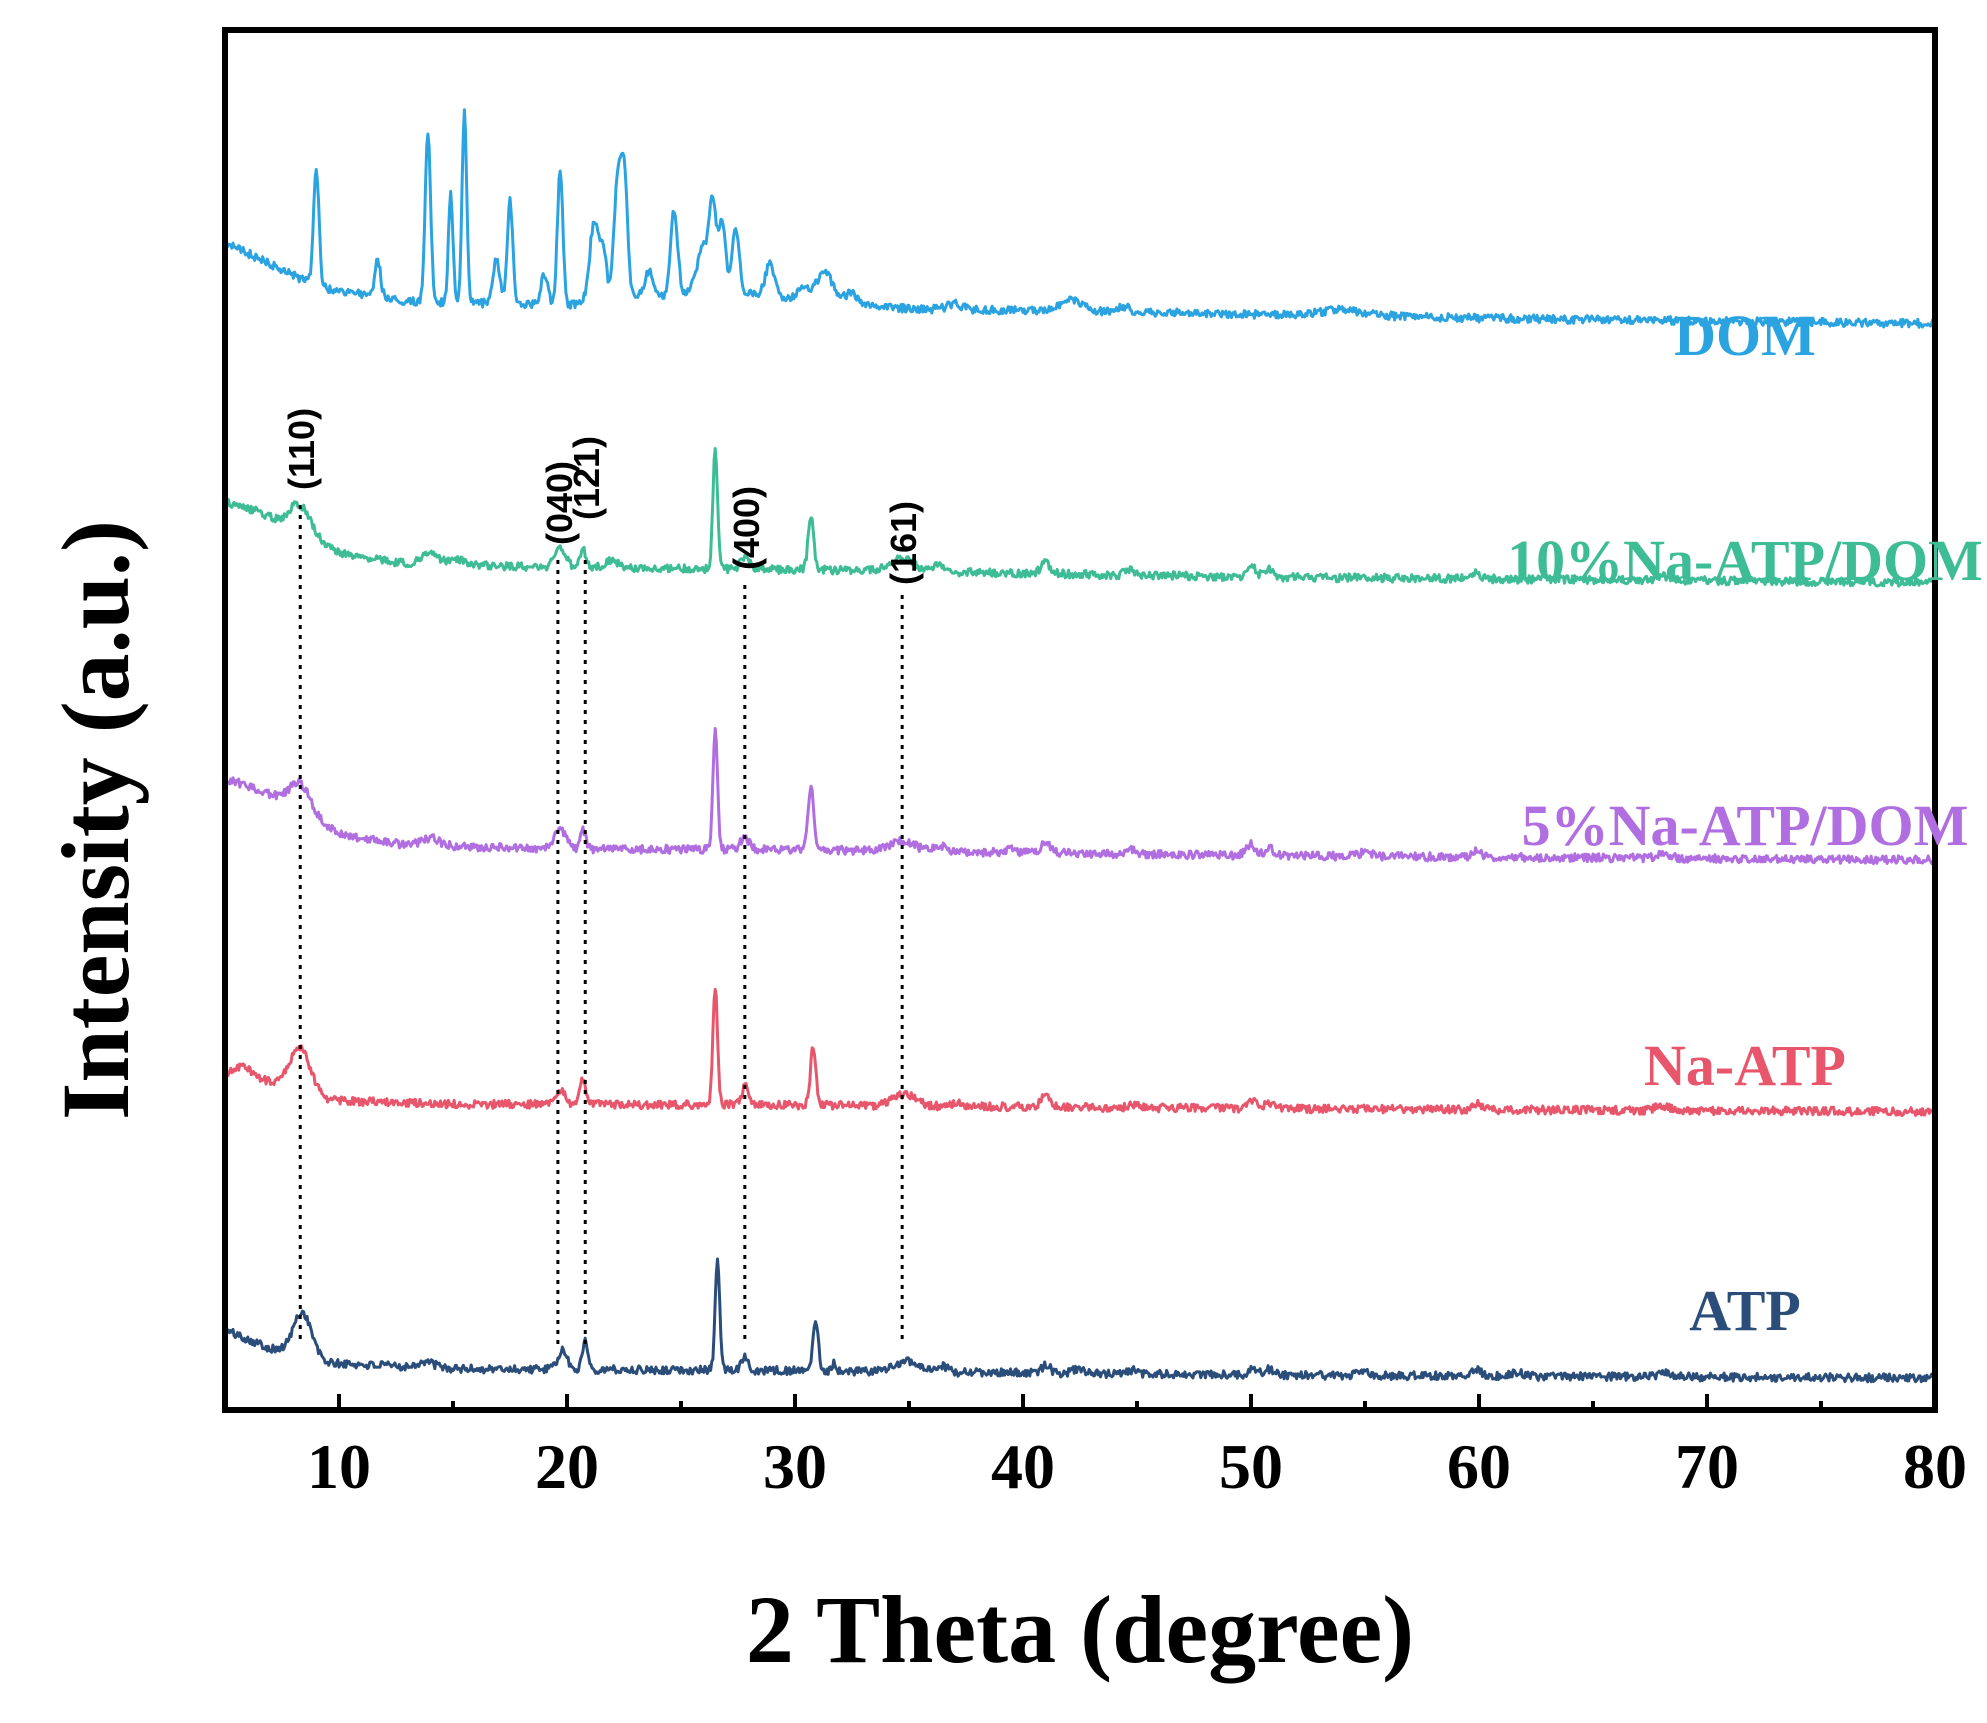 The image size is (1987, 1723). Describe the element at coordinates (1251, 1466) in the screenshot. I see `x-tick-label-50: 50` at that location.